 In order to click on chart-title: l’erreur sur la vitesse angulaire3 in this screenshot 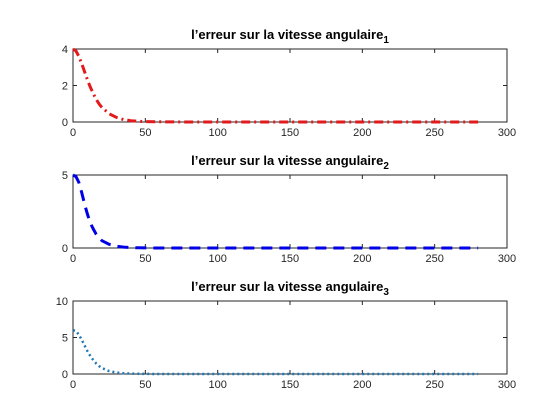, I will do `click(290, 288)`.